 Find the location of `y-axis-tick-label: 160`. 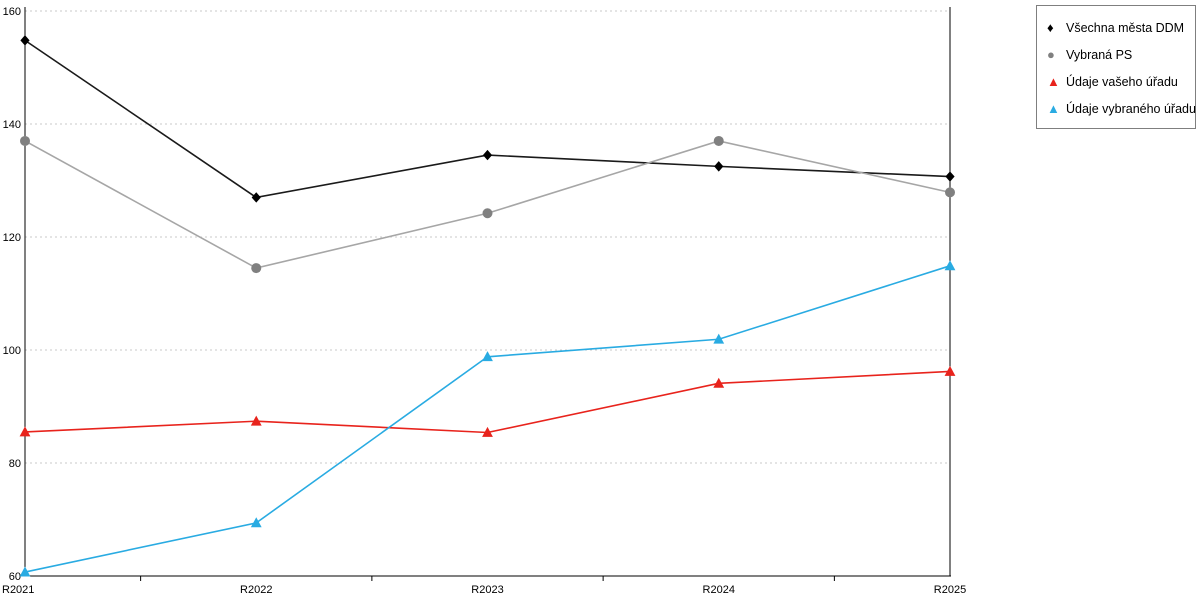

y-axis-tick-label: 160 is located at coordinates (12, 12).